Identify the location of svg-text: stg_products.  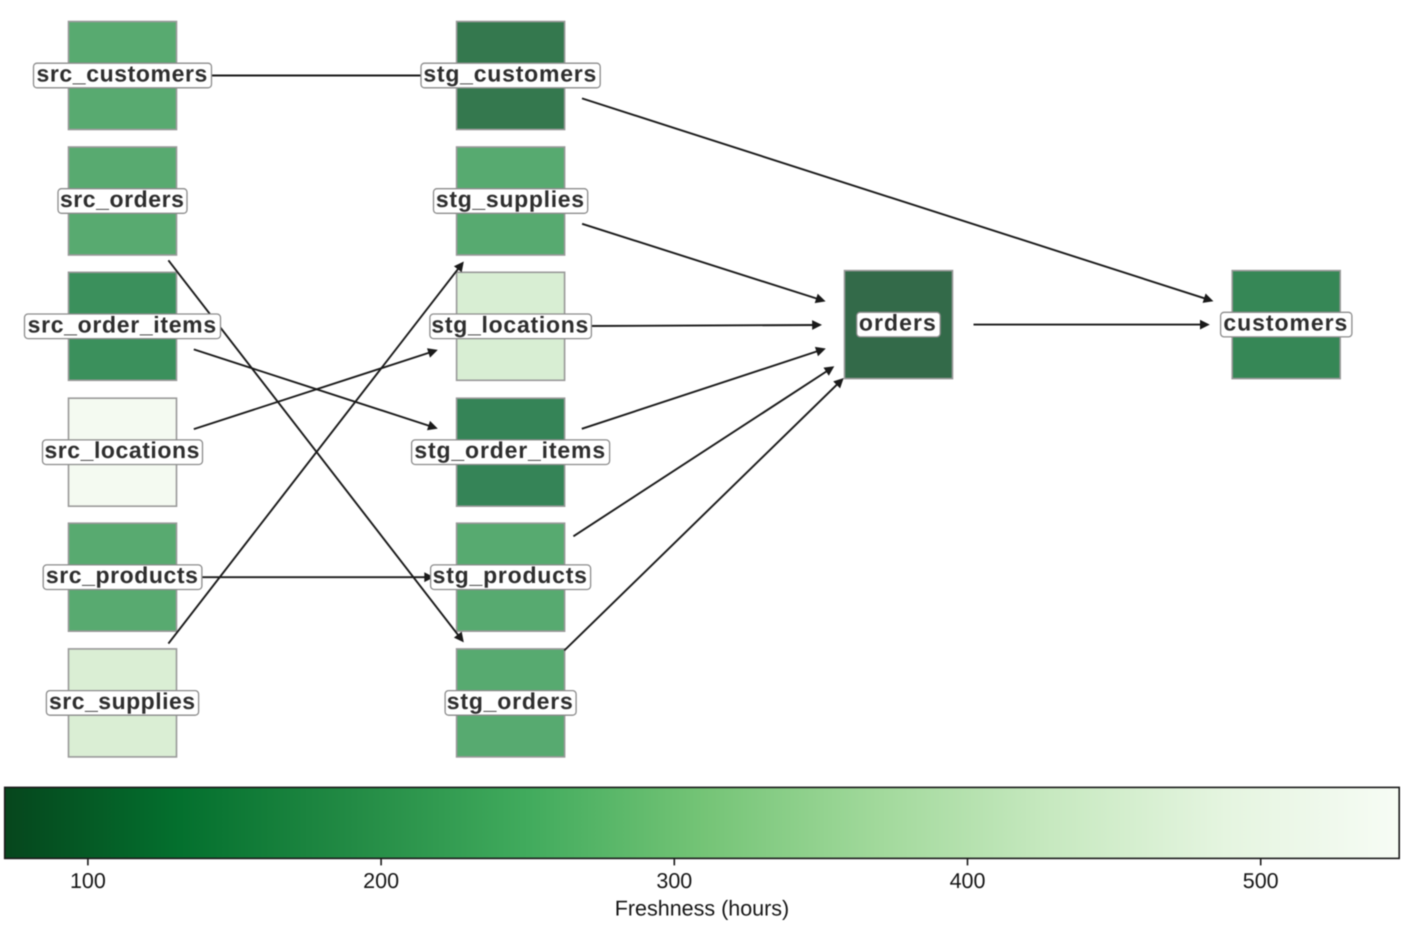
(510, 575).